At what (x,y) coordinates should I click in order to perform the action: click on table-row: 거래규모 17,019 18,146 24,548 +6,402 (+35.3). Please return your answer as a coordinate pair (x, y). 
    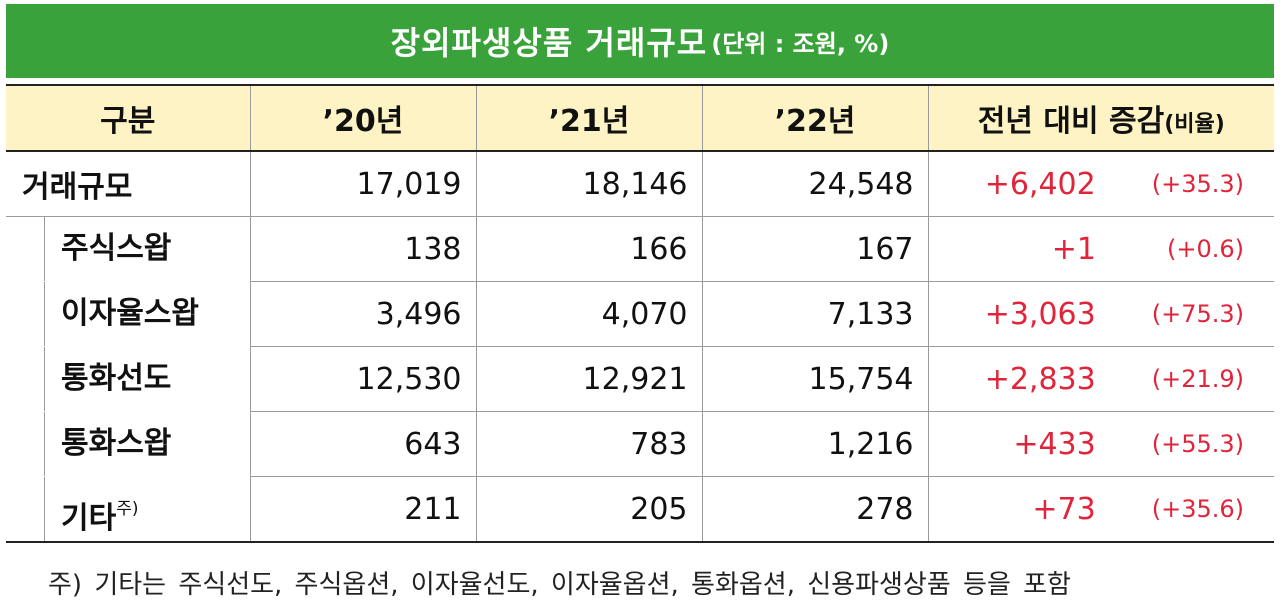
    Looking at the image, I should click on (640, 184).